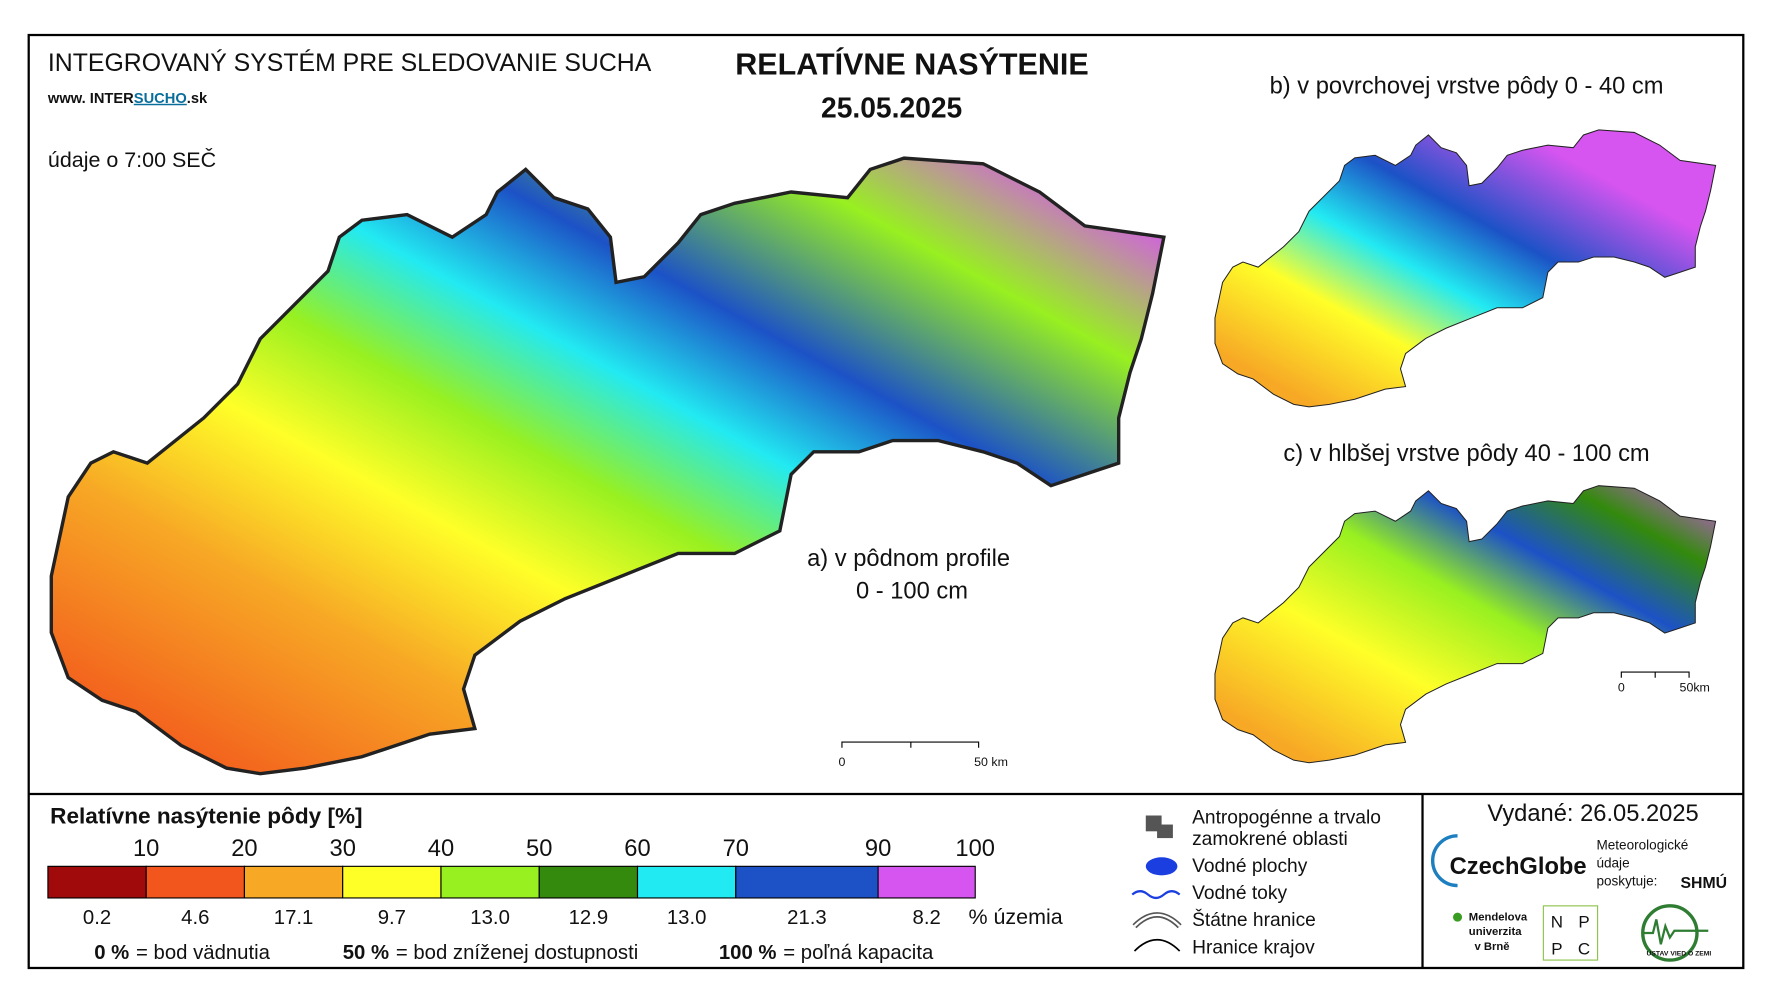  What do you see at coordinates (1465, 624) in the screenshot?
I see `map-deep` at bounding box center [1465, 624].